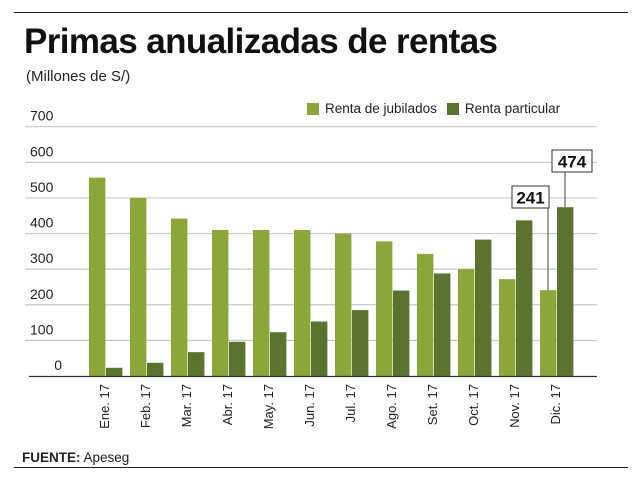 The height and width of the screenshot is (483, 640). What do you see at coordinates (321, 467) in the screenshot?
I see `bottom-rule` at bounding box center [321, 467].